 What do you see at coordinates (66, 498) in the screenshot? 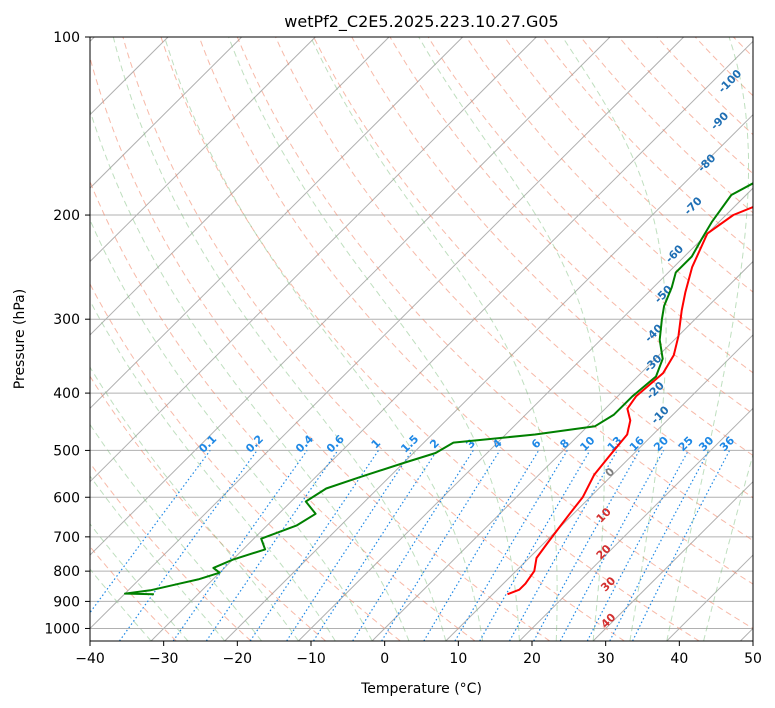
I see `y-tick-label: 600` at bounding box center [66, 498].